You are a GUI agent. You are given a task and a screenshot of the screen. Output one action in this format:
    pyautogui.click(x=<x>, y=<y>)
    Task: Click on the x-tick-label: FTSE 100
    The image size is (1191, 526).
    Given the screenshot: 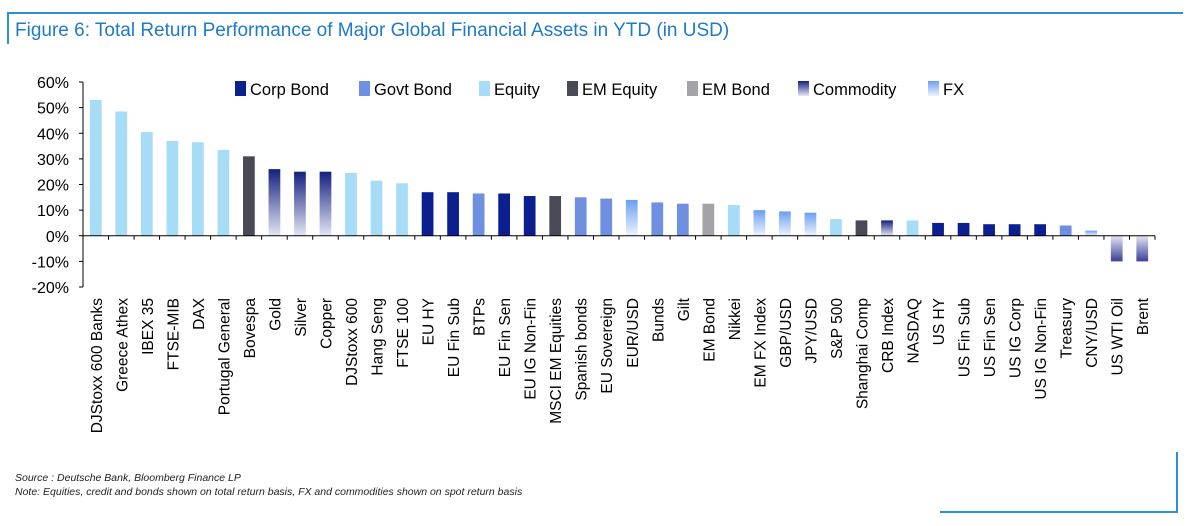 What is the action you would take?
    pyautogui.click(x=403, y=333)
    